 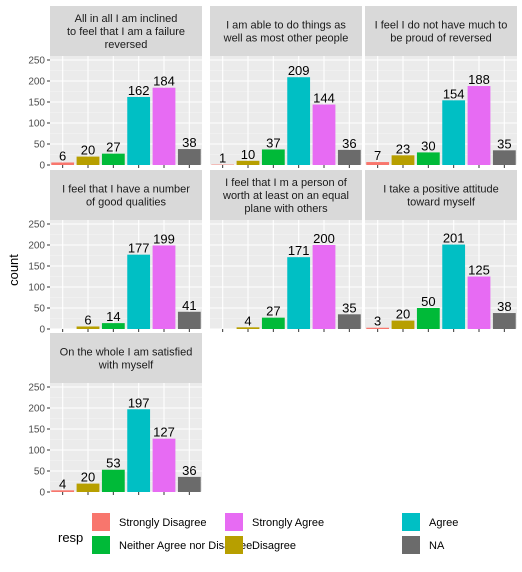 I want to click on bar-value-label: 197, so click(x=139, y=402).